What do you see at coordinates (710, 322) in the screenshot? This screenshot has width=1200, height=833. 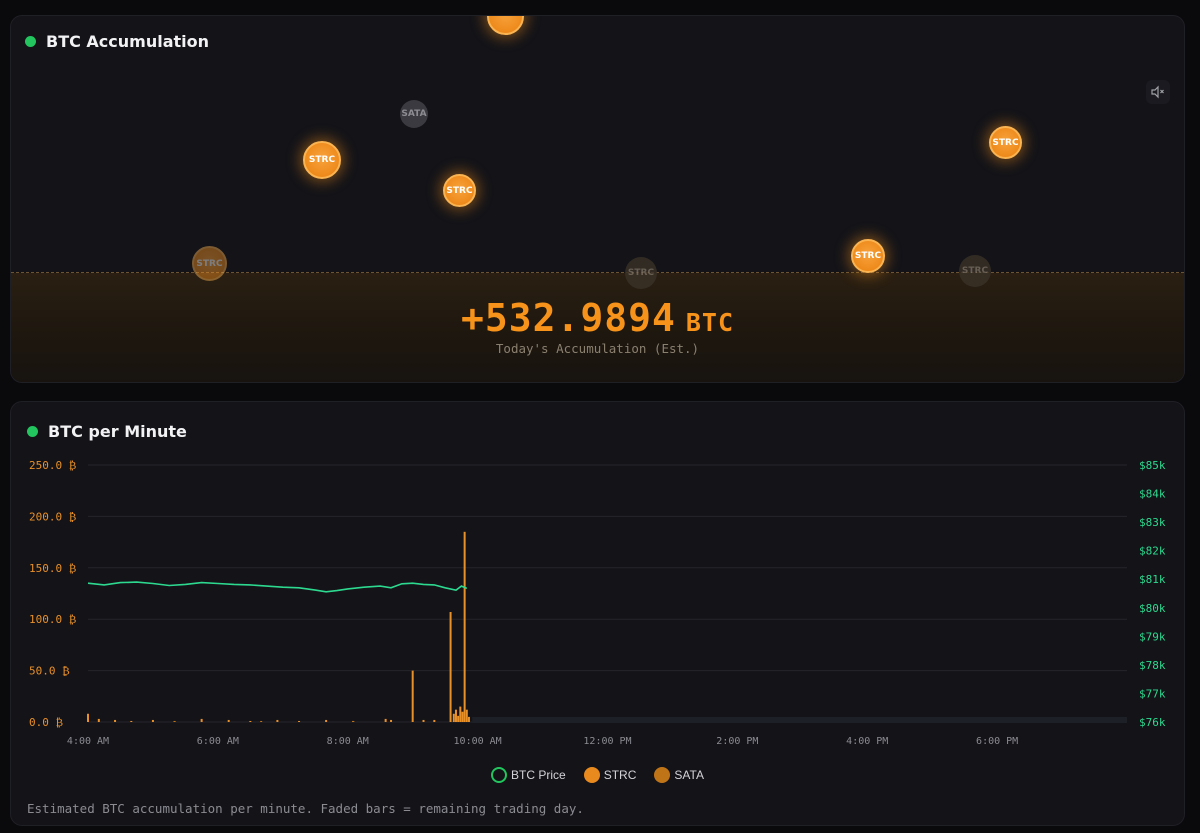 I see `accumulation-unit: BTC` at bounding box center [710, 322].